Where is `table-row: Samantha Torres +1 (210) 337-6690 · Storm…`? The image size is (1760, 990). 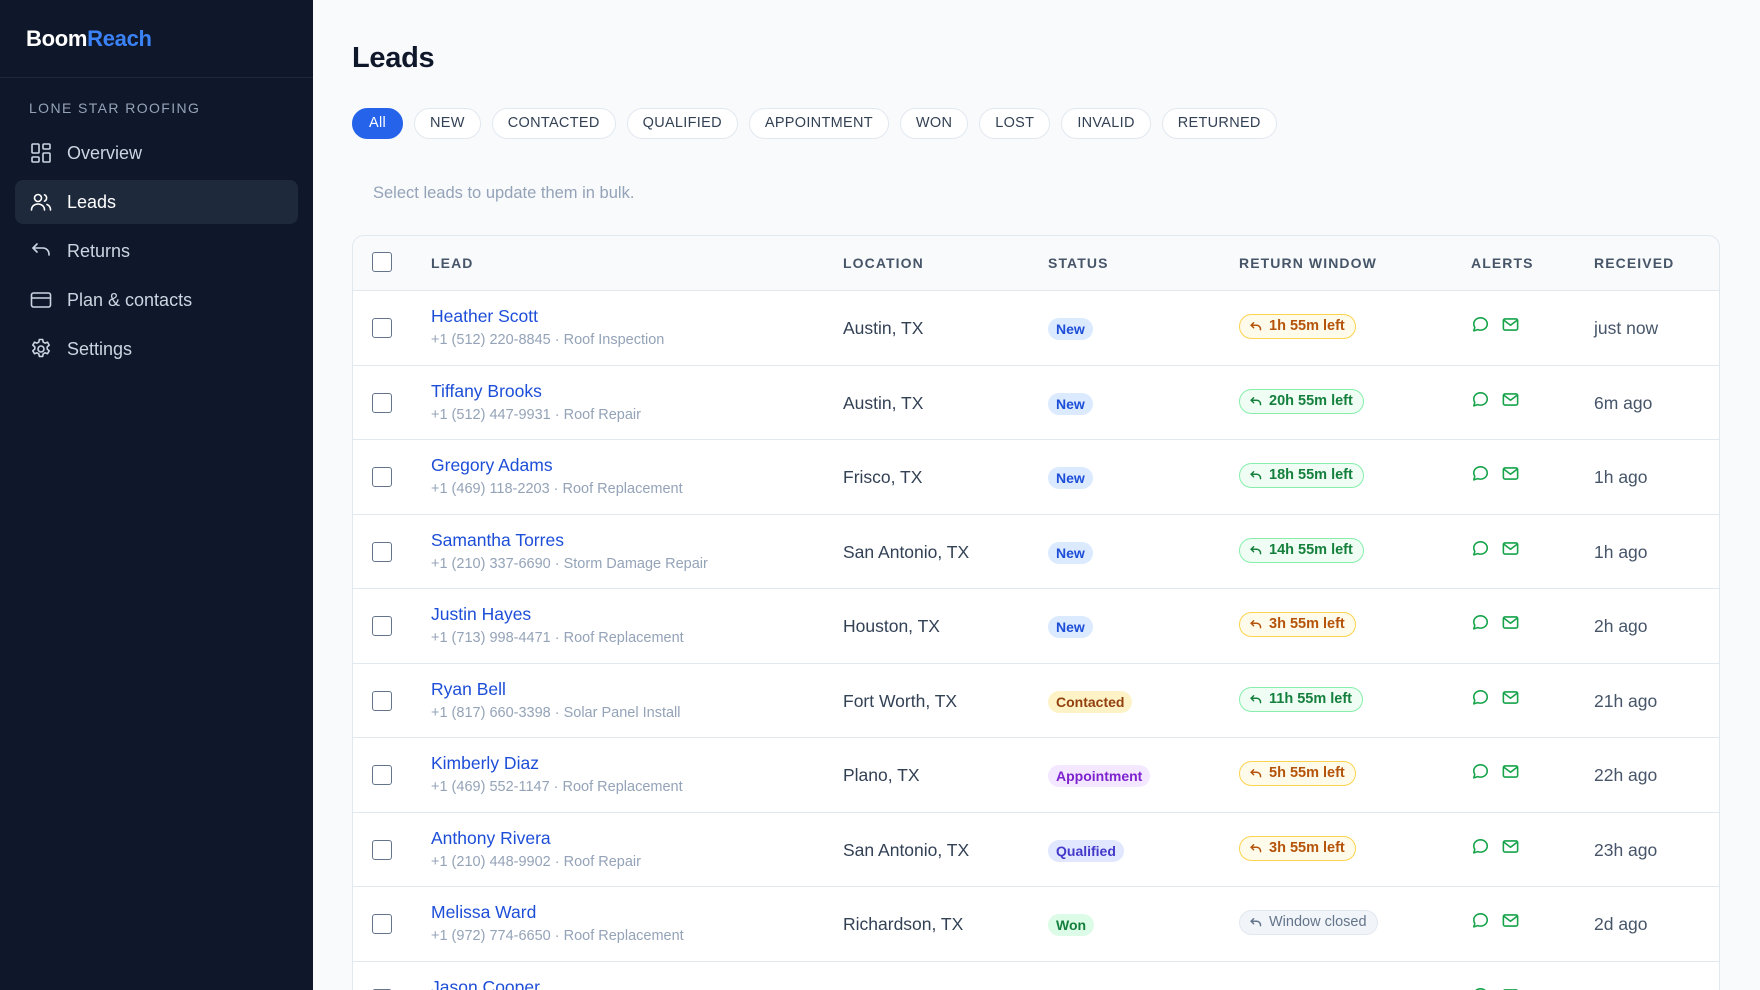 table-row: Samantha Torres +1 (210) 337-6690 · Storm… is located at coordinates (1036, 552).